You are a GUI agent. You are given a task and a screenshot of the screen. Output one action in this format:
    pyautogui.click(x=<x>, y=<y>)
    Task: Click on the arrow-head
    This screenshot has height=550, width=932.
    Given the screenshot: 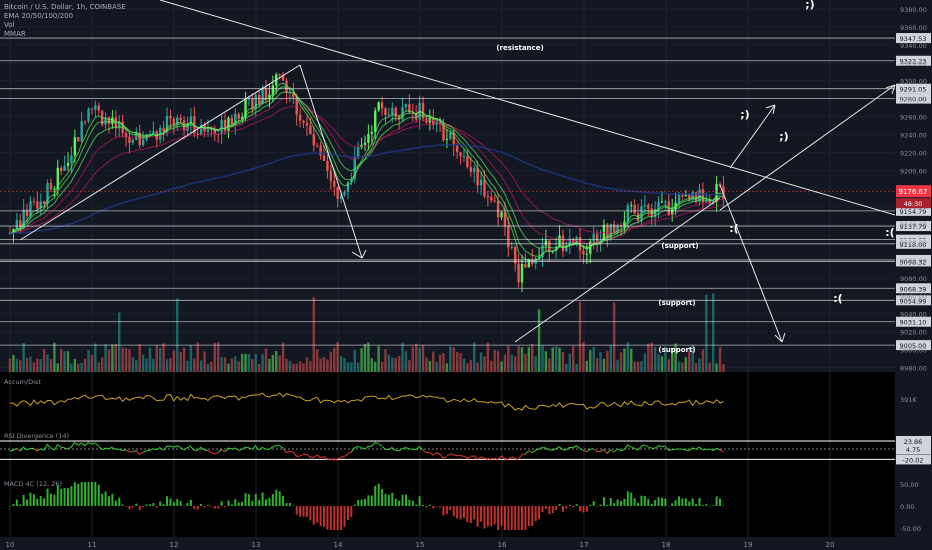 What is the action you would take?
    pyautogui.click(x=890, y=86)
    